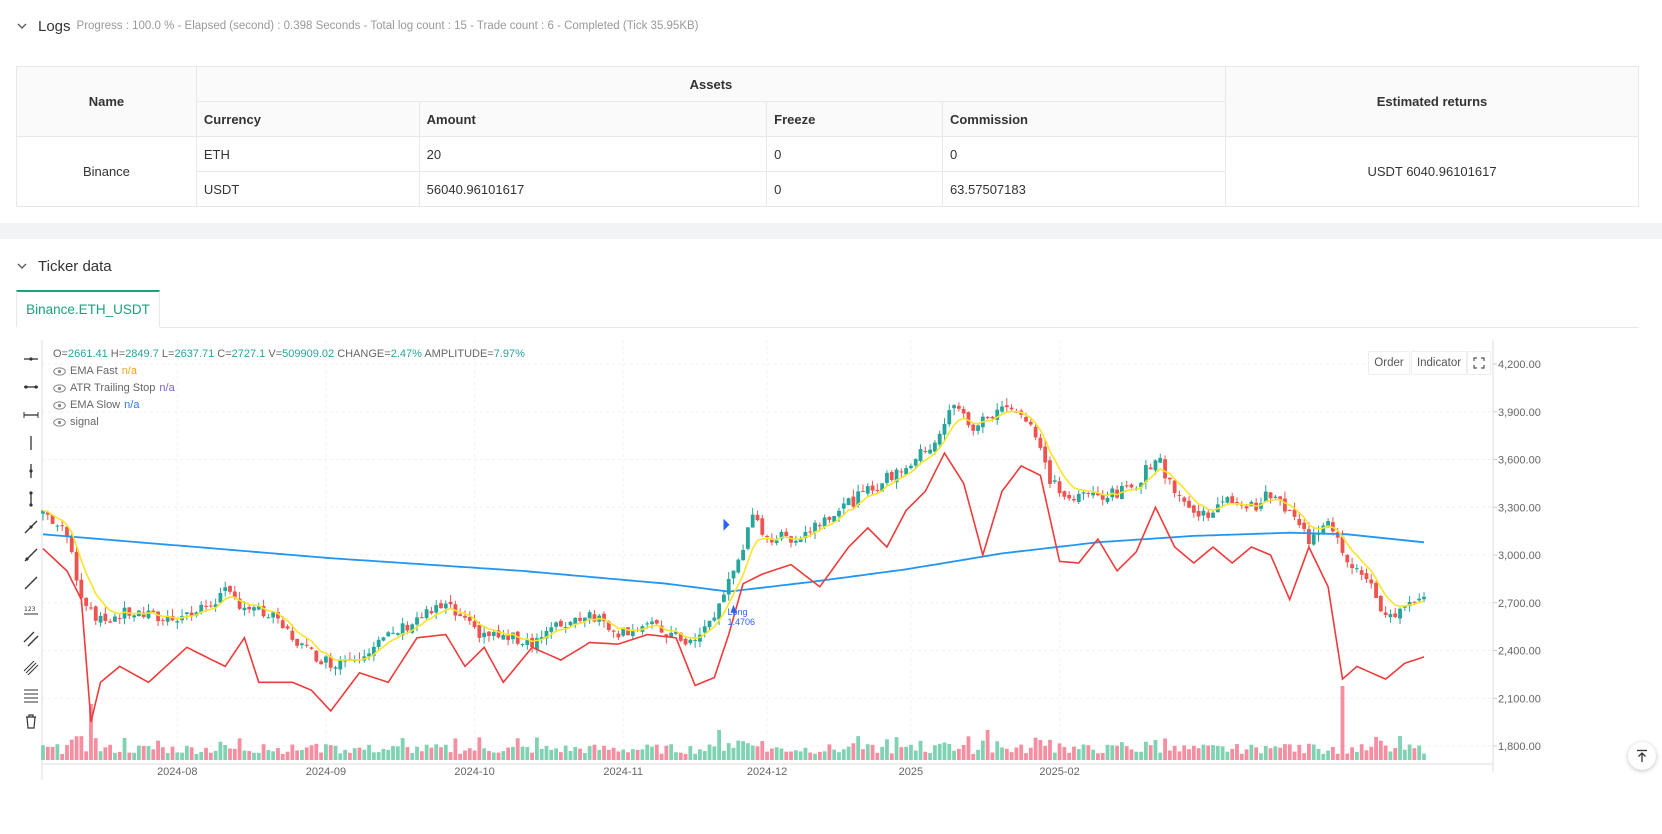  I want to click on vertical-ray-icon, so click(31, 471).